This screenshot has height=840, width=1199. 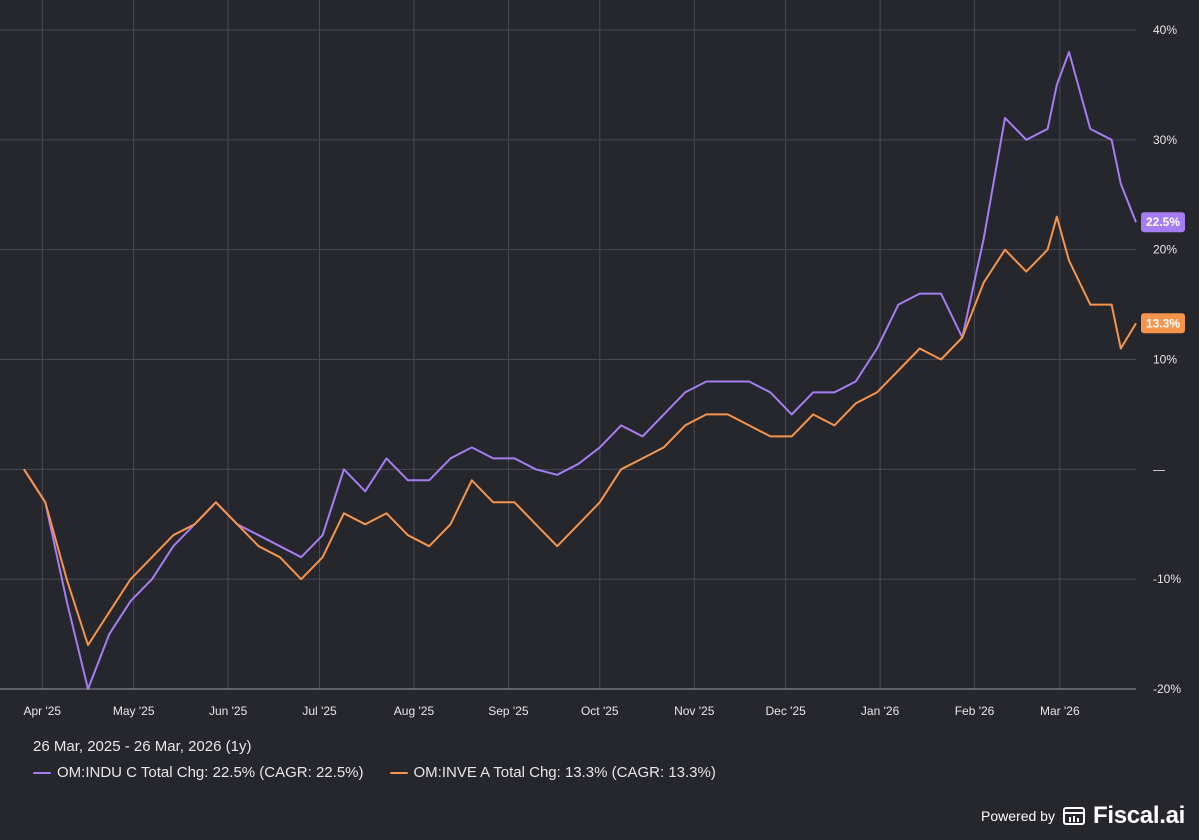 What do you see at coordinates (508, 711) in the screenshot?
I see `x-tick-label: Sep '25` at bounding box center [508, 711].